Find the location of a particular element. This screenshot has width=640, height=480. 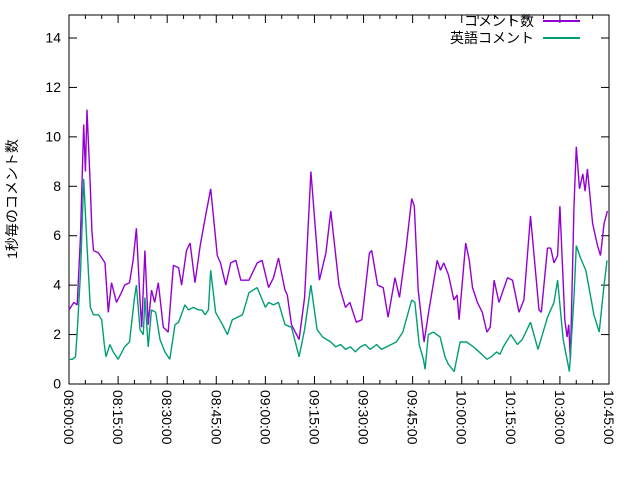

x-axis-tick-label: 10:30:00 is located at coordinates (560, 417).